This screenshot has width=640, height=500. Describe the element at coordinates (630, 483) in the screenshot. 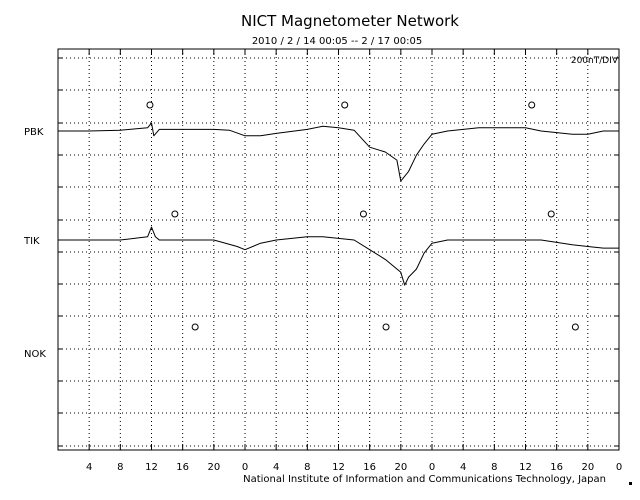

I see `footer-mark` at that location.